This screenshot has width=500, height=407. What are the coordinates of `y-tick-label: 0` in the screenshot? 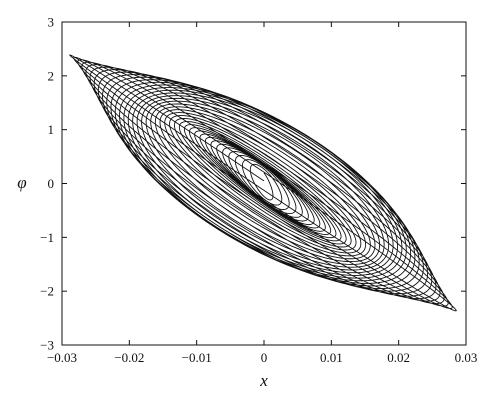 It's located at (51, 183).